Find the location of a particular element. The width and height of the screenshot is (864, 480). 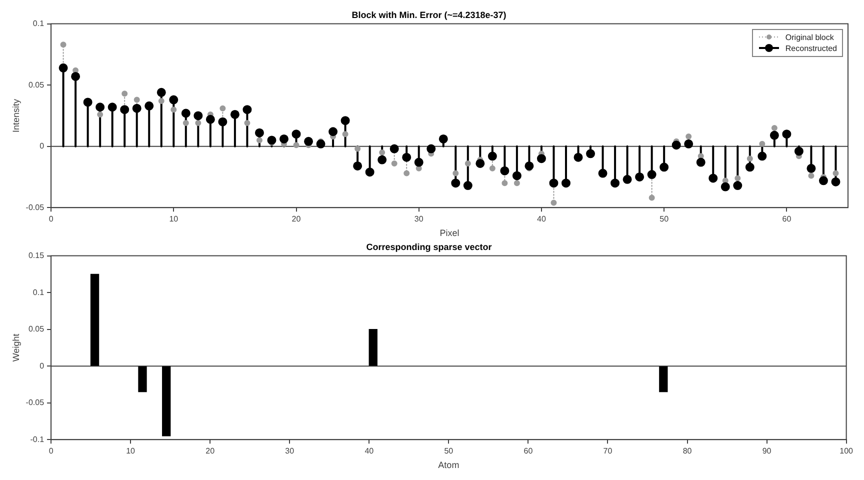

x-axis-title: Atom is located at coordinates (449, 465).